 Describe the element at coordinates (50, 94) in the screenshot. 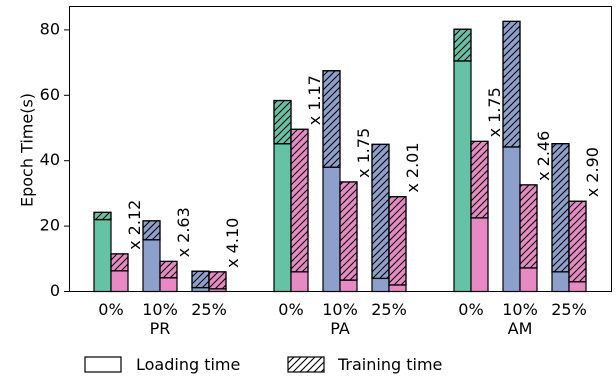

I see `y-tick-label: 60` at that location.